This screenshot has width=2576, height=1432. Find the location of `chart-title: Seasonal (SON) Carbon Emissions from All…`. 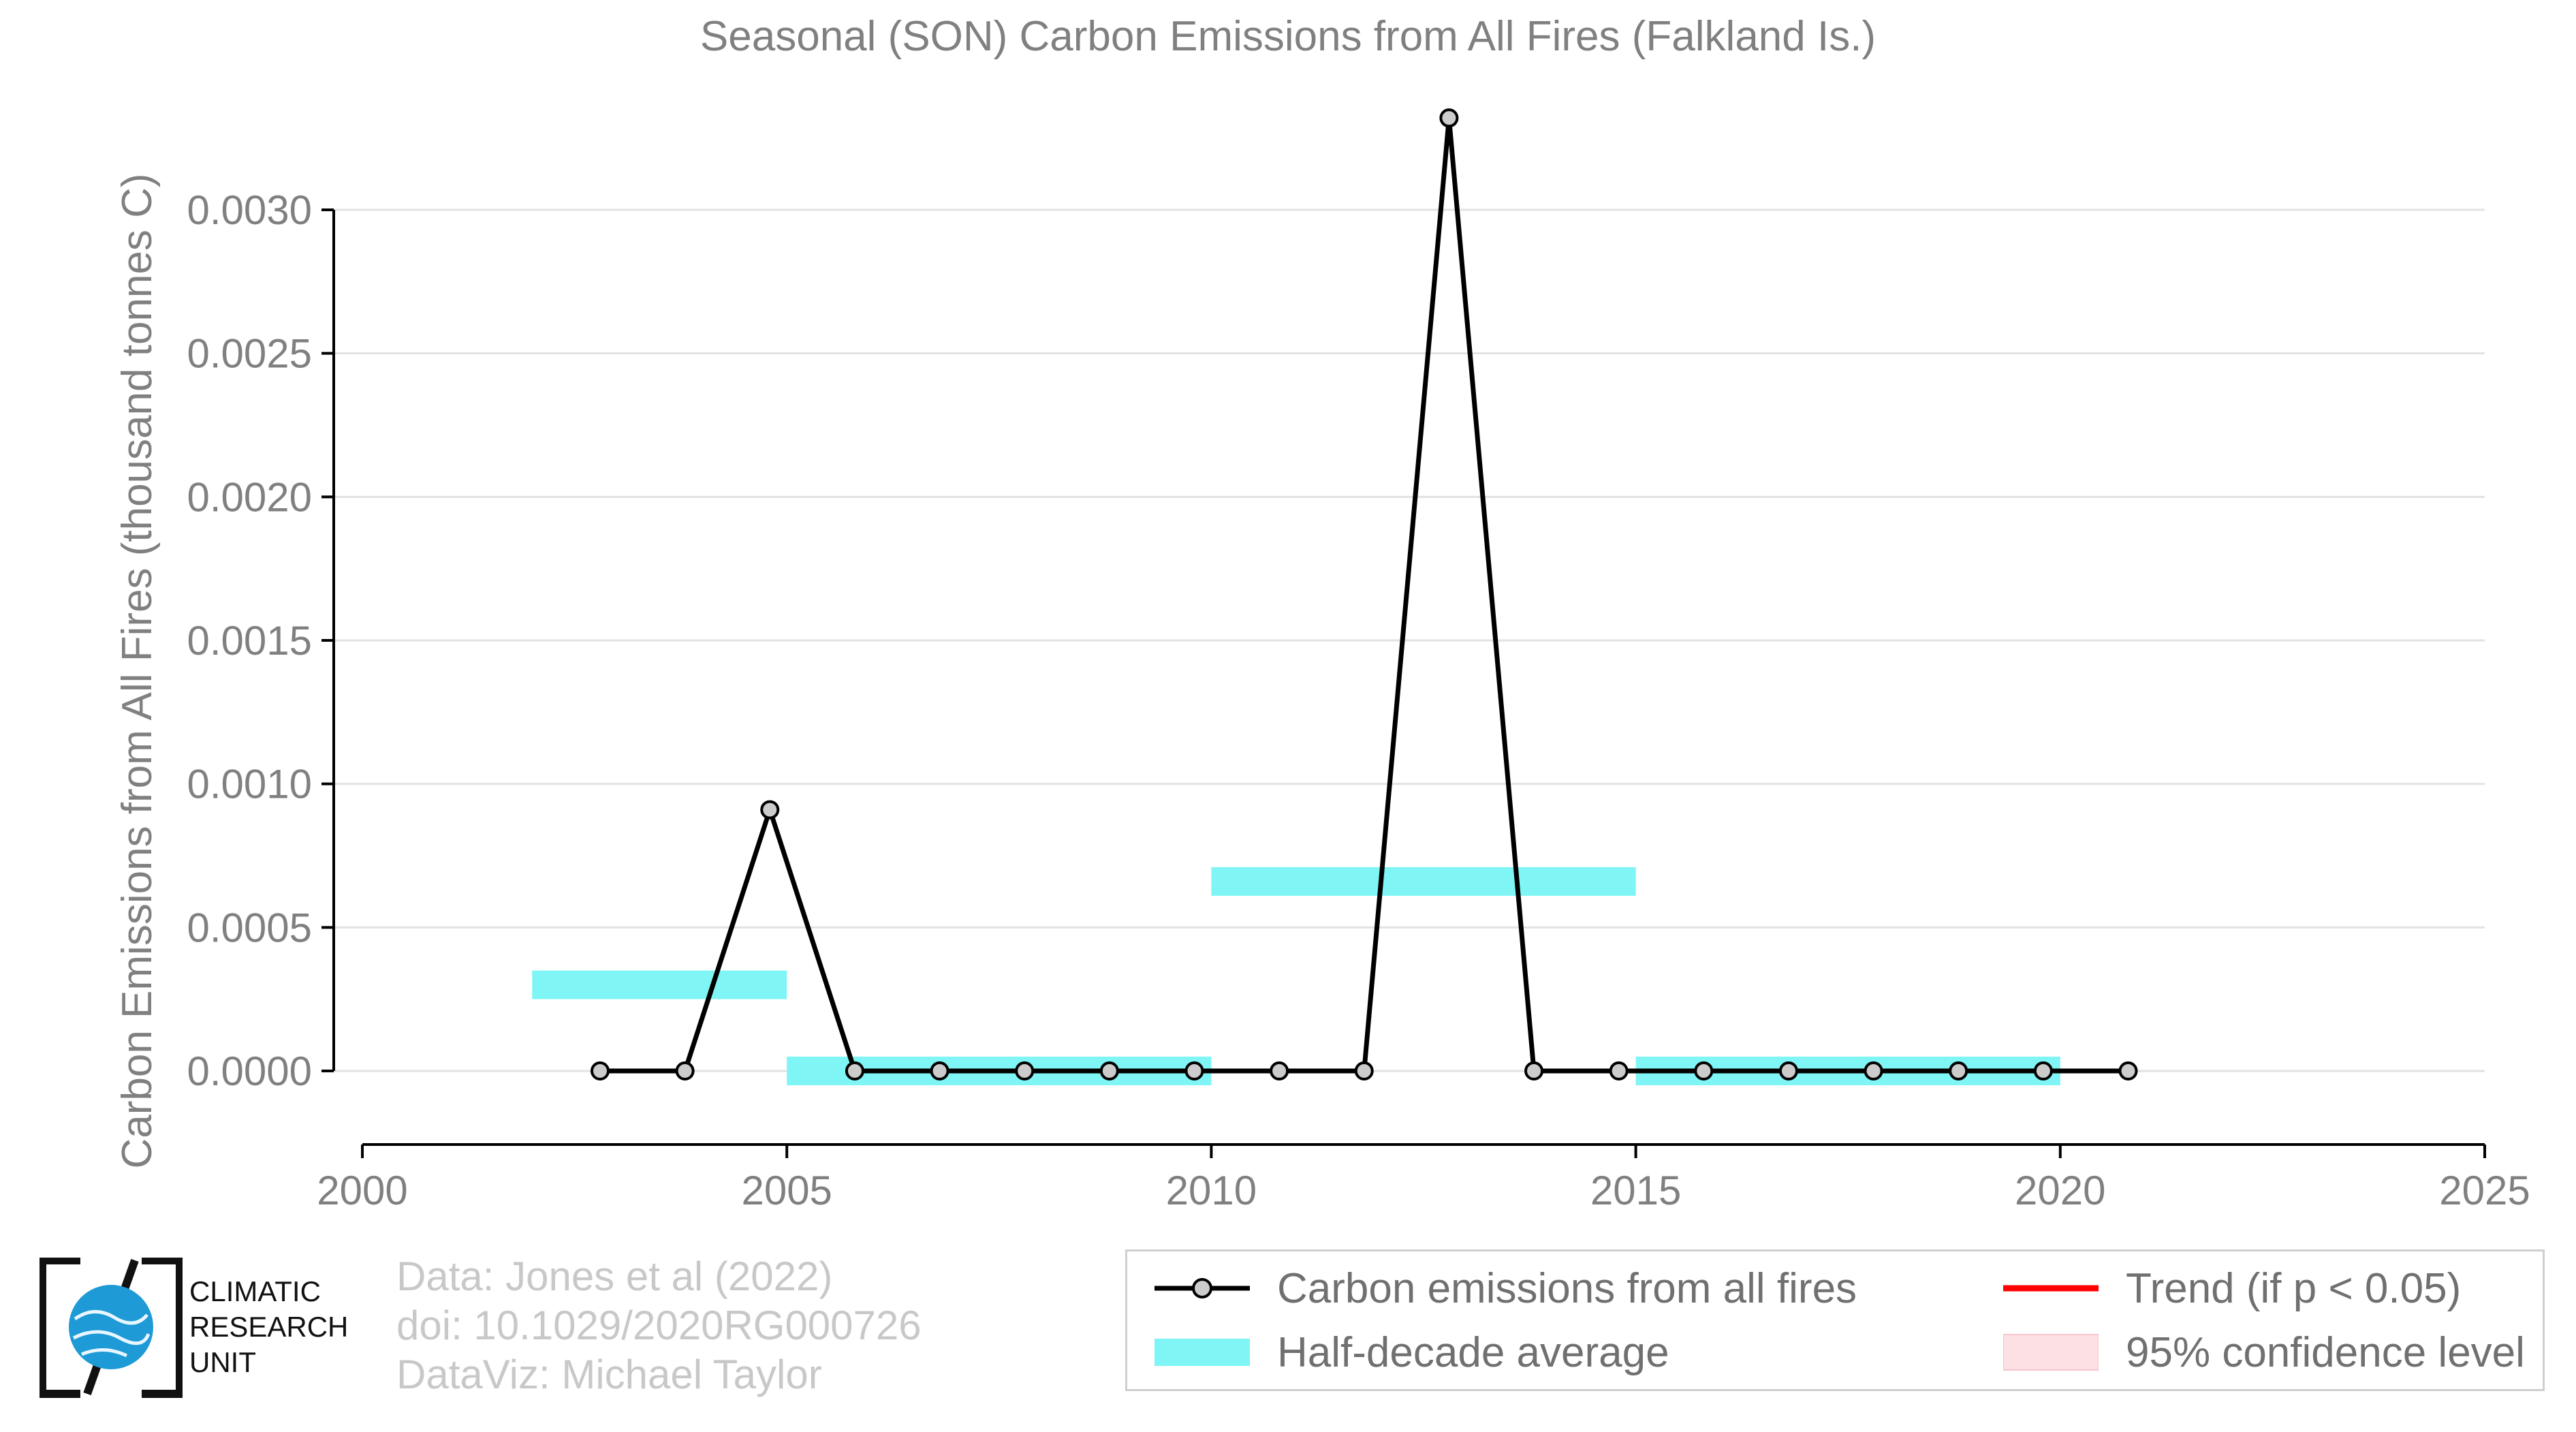

chart-title: Seasonal (SON) Carbon Emissions from All… is located at coordinates (1288, 36).